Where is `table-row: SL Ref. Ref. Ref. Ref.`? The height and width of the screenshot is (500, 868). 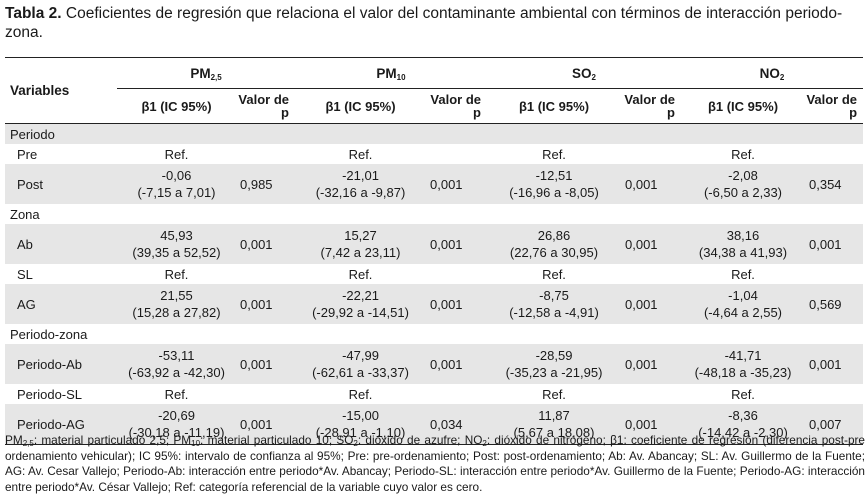 table-row: SL Ref. Ref. Ref. Ref. is located at coordinates (434, 274).